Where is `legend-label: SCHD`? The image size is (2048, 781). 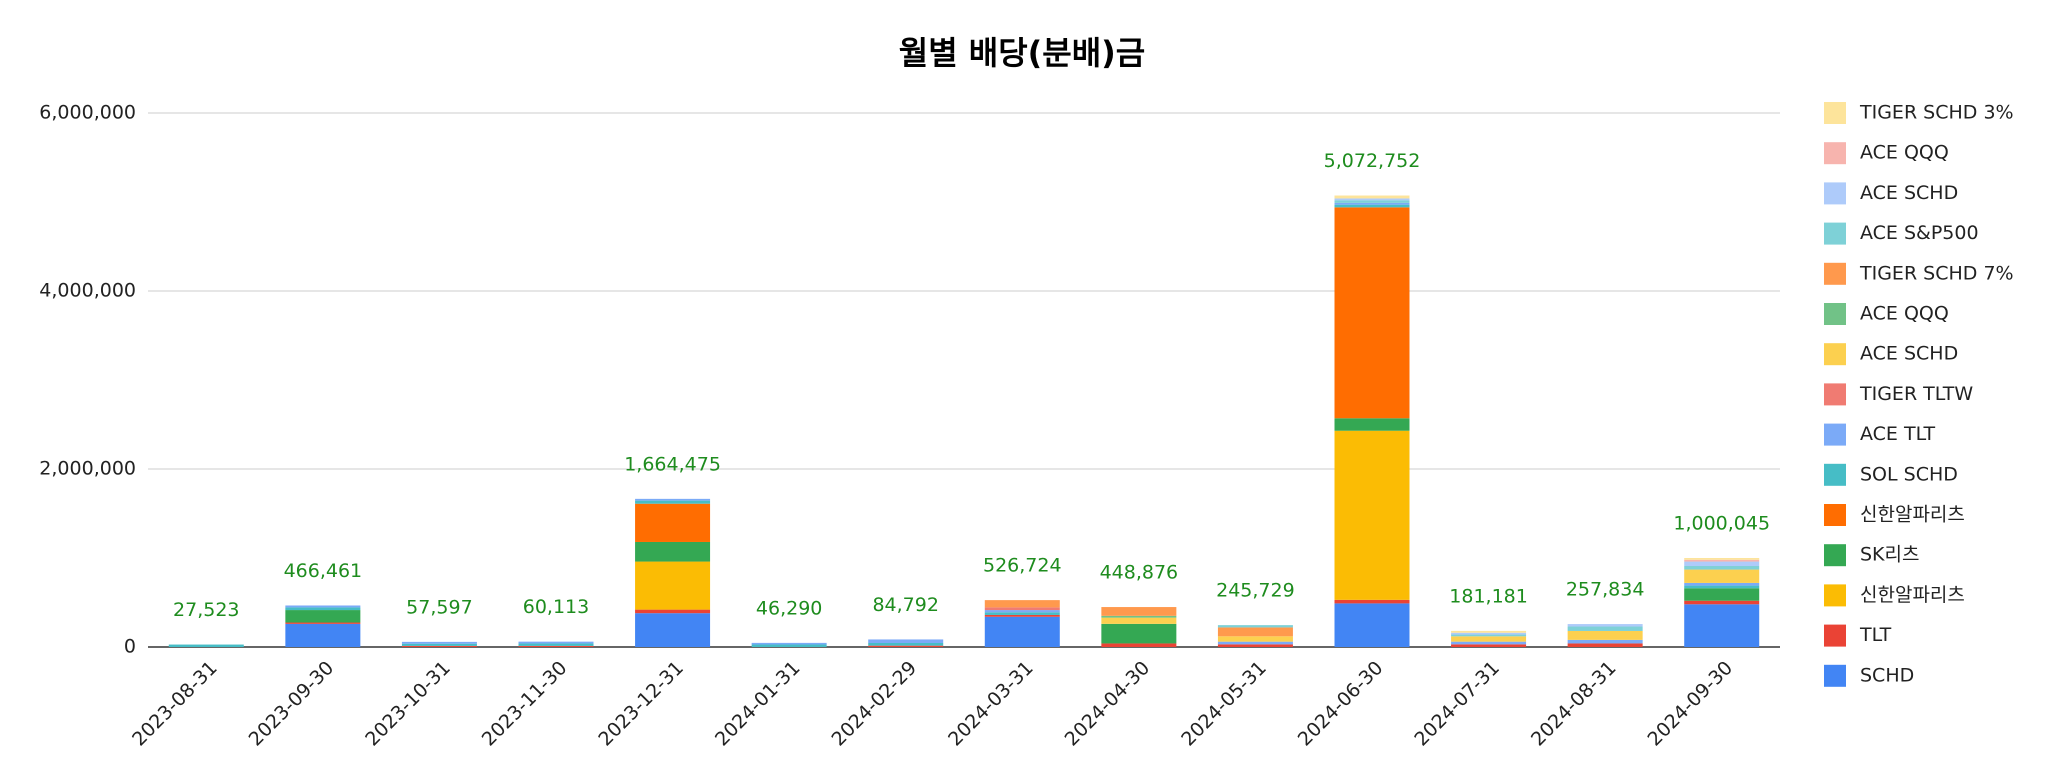 legend-label: SCHD is located at coordinates (1887, 675).